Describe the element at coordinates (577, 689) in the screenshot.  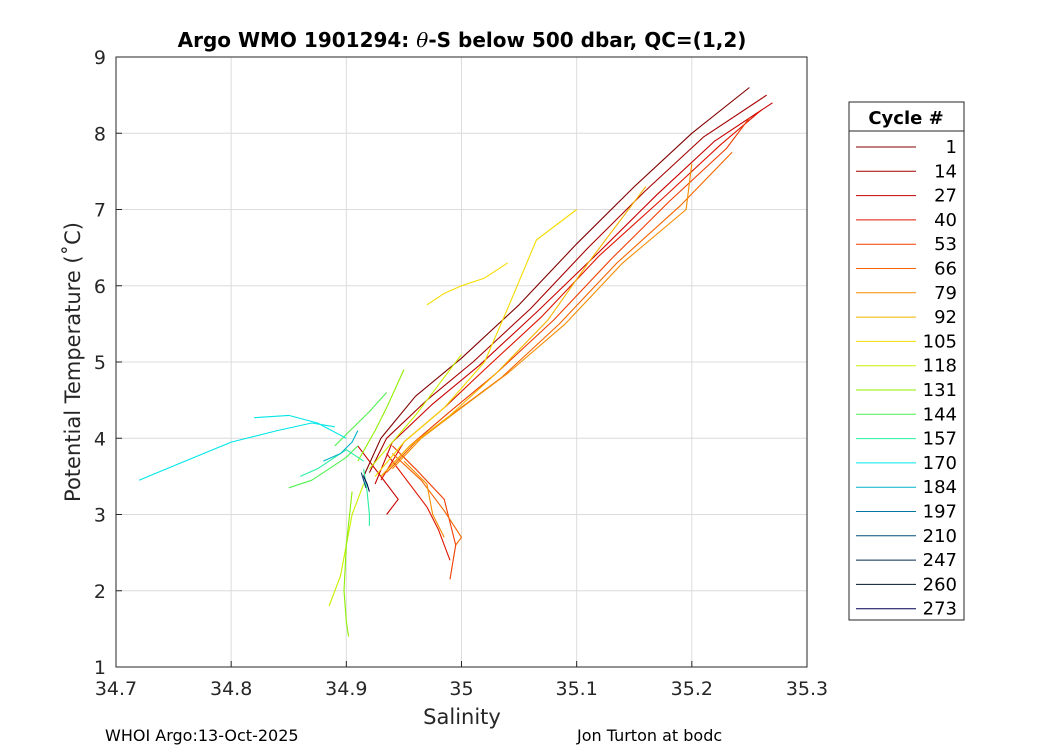
I see `x-tick-label: 35.1` at that location.